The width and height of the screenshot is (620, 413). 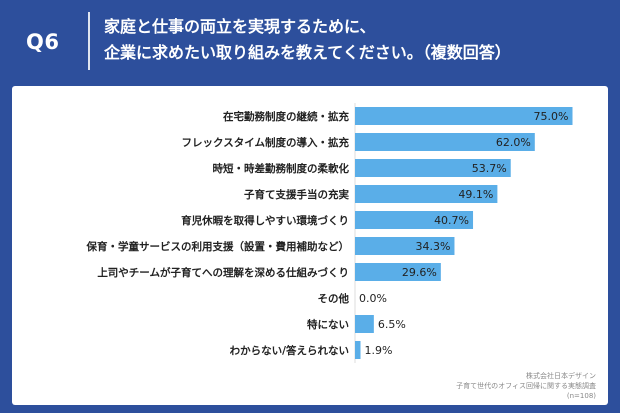 I want to click on source-survey: 子育て世代のオフィス回帰に関する実態調査, so click(x=526, y=386).